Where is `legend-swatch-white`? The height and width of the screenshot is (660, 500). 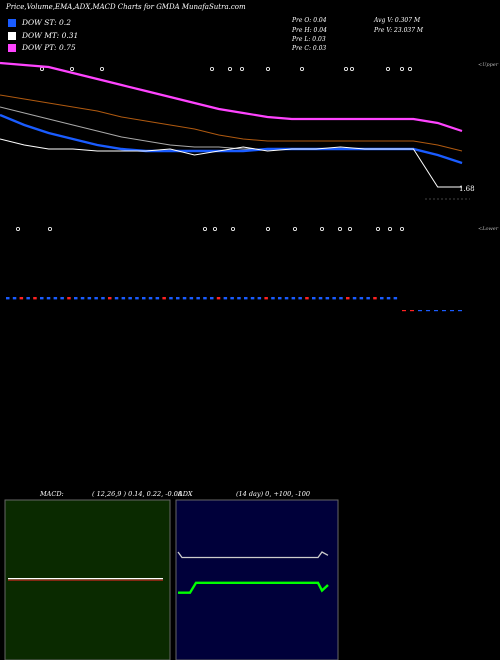 legend-swatch-white is located at coordinates (12, 35).